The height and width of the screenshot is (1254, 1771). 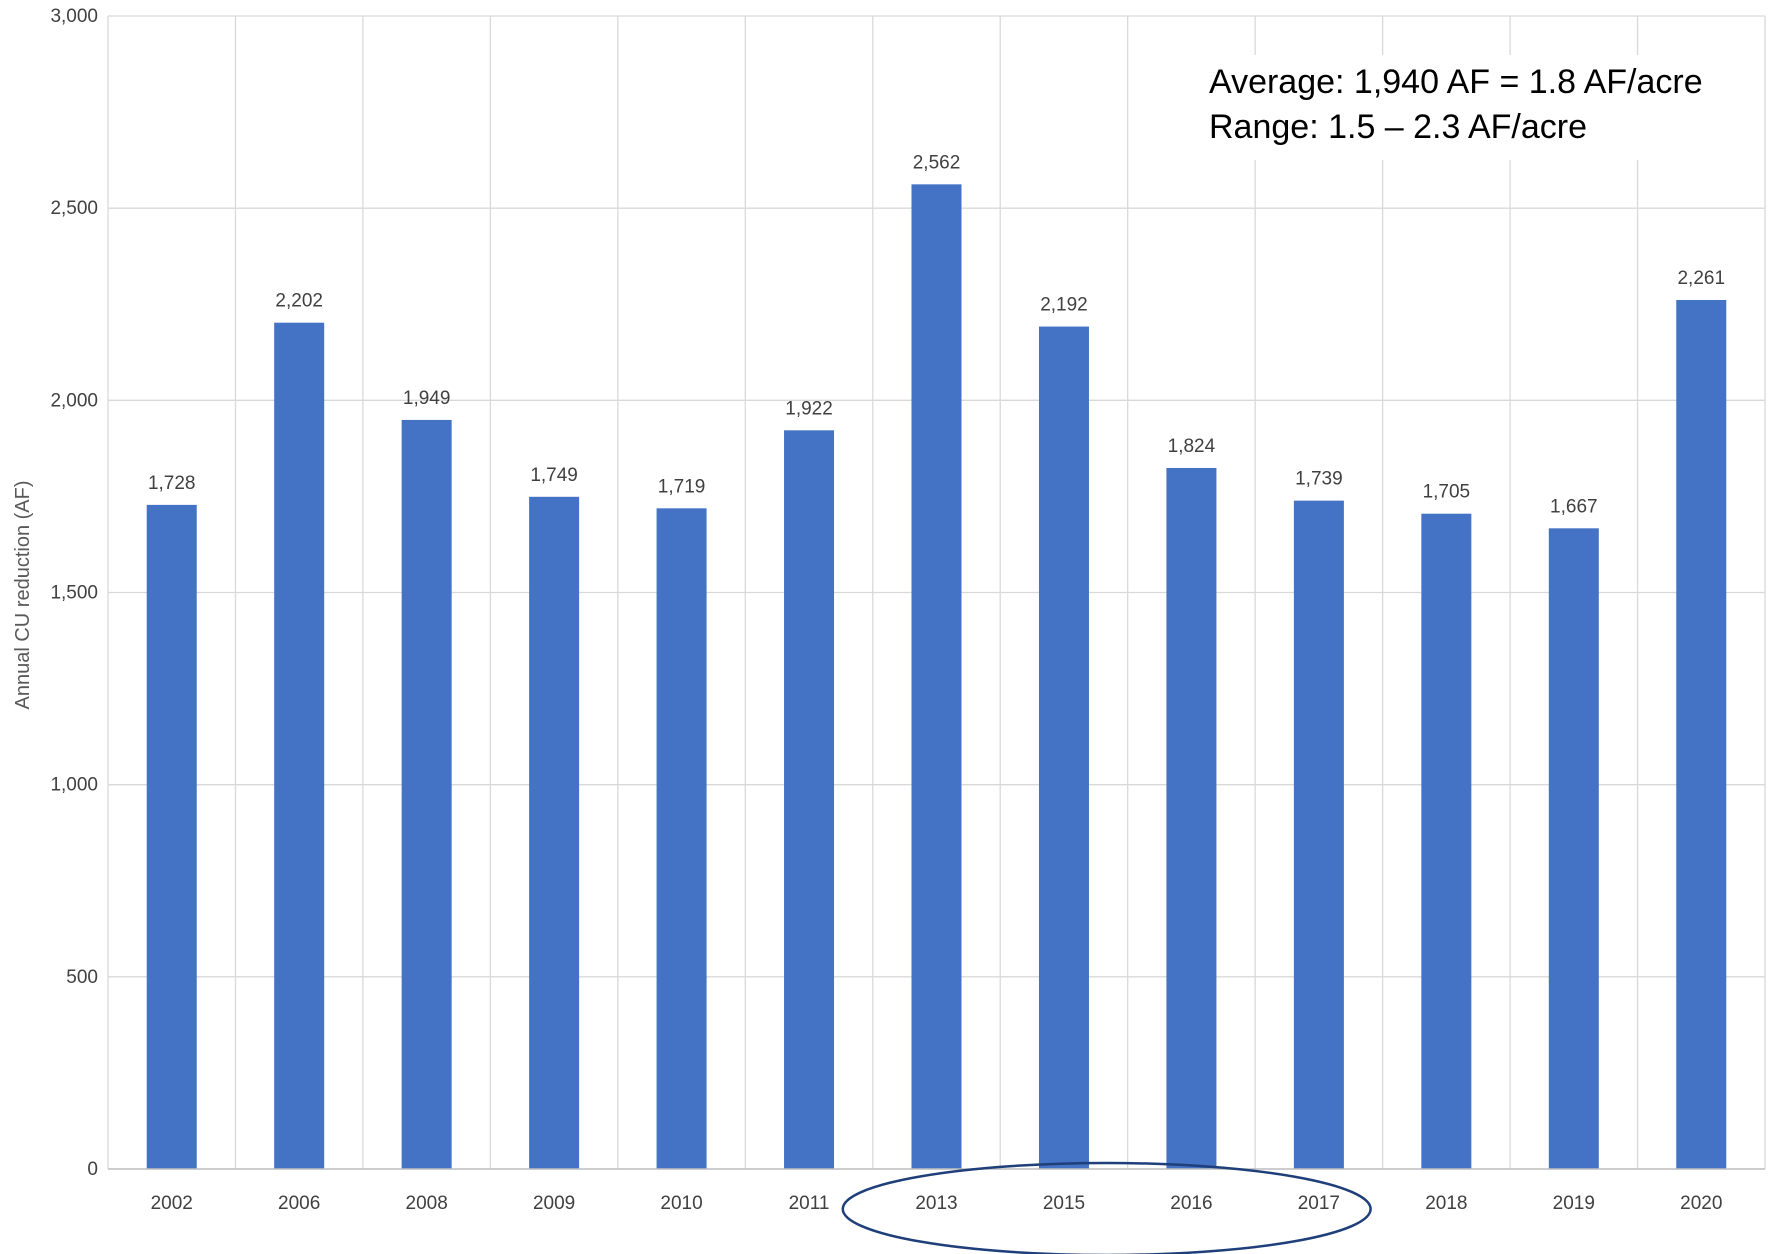 I want to click on x-tick-label-2019: 2019, so click(x=1574, y=1203).